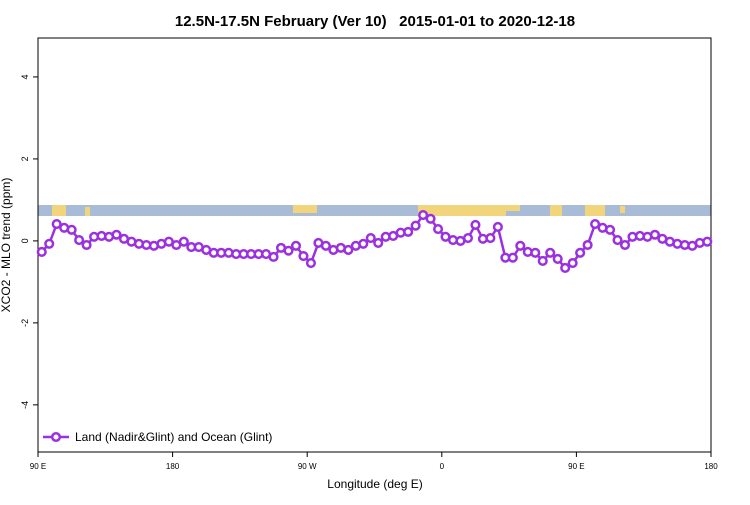 The width and height of the screenshot is (750, 505). I want to click on y-tick-label: -2, so click(25, 323).